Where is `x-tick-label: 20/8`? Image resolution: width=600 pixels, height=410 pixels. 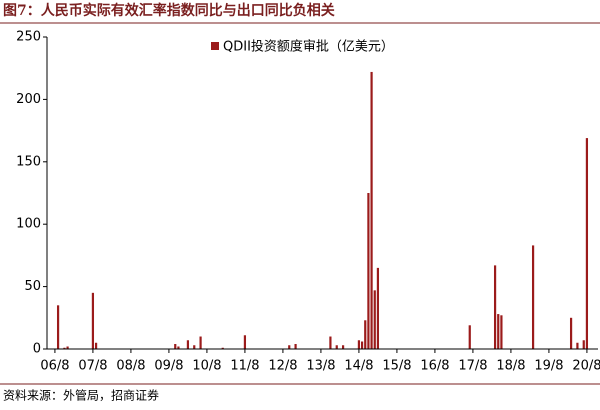
x-tick-label: 20/8 is located at coordinates (586, 366).